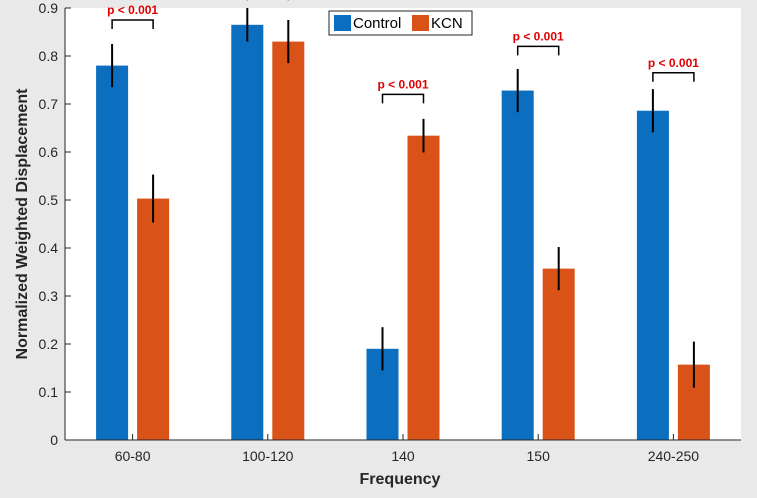 This screenshot has width=757, height=498. Describe the element at coordinates (49, 248) in the screenshot. I see `y-tick-label-4: 0.4` at that location.